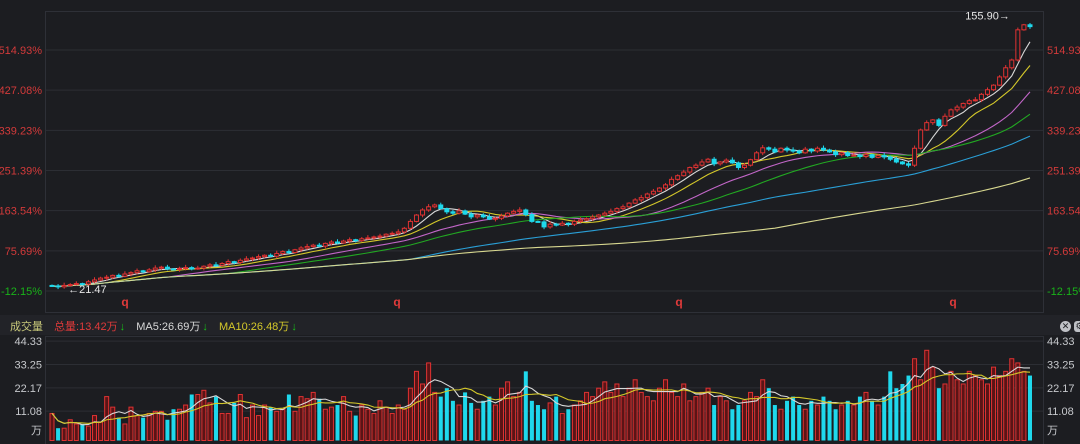 This screenshot has height=444, width=1080. I want to click on price-axis-label-left: 251.39%, so click(21, 171).